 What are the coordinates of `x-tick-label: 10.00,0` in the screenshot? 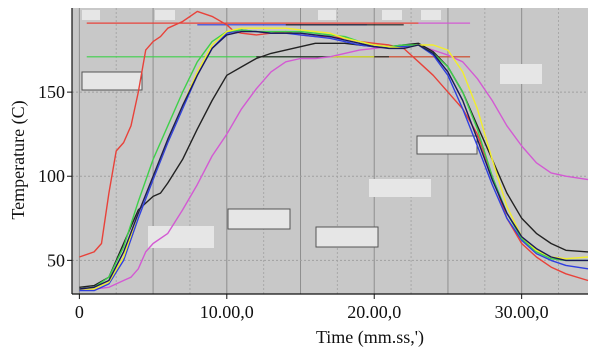 It's located at (227, 312).